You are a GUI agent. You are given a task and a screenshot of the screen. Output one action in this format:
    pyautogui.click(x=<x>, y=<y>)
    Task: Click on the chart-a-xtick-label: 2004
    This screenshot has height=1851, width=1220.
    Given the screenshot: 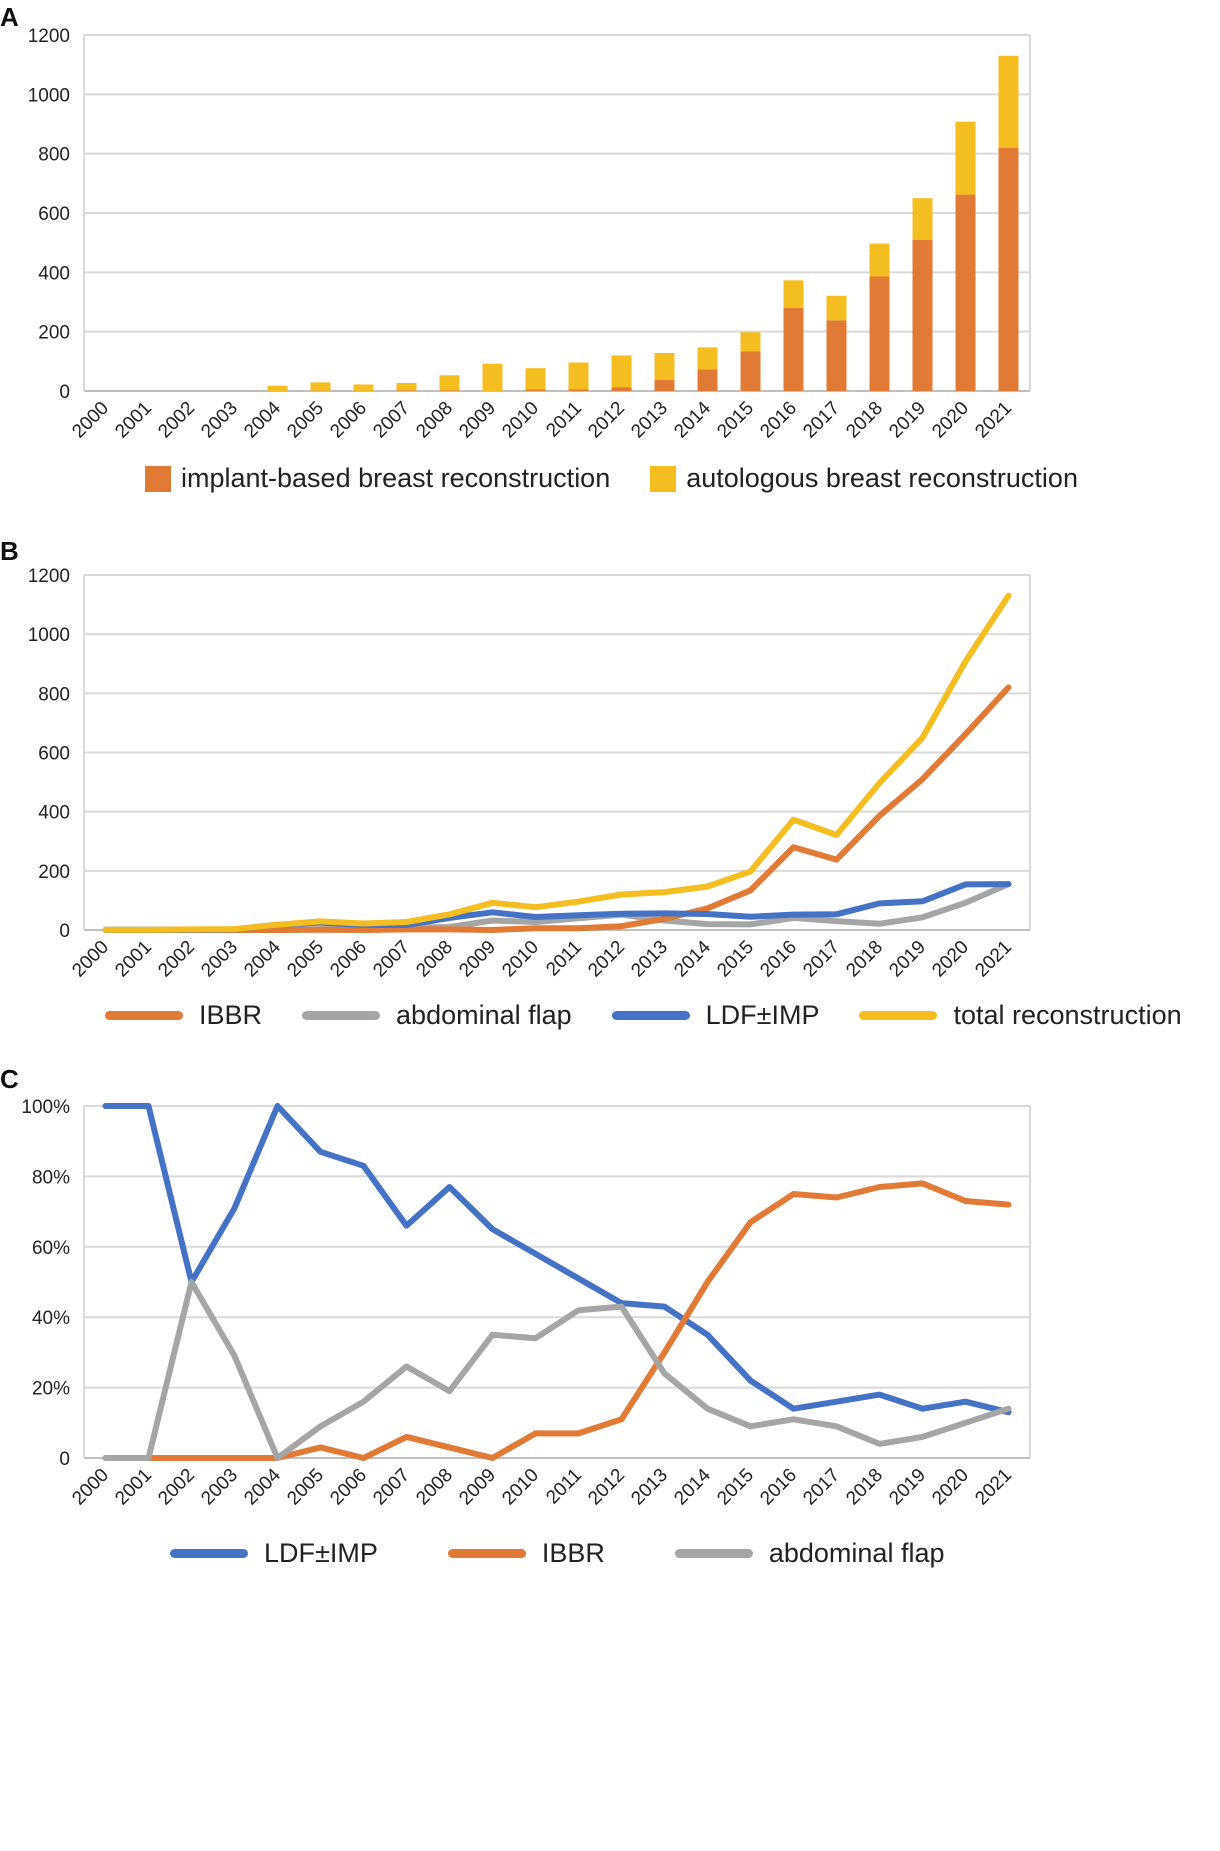 What is the action you would take?
    pyautogui.click(x=262, y=419)
    